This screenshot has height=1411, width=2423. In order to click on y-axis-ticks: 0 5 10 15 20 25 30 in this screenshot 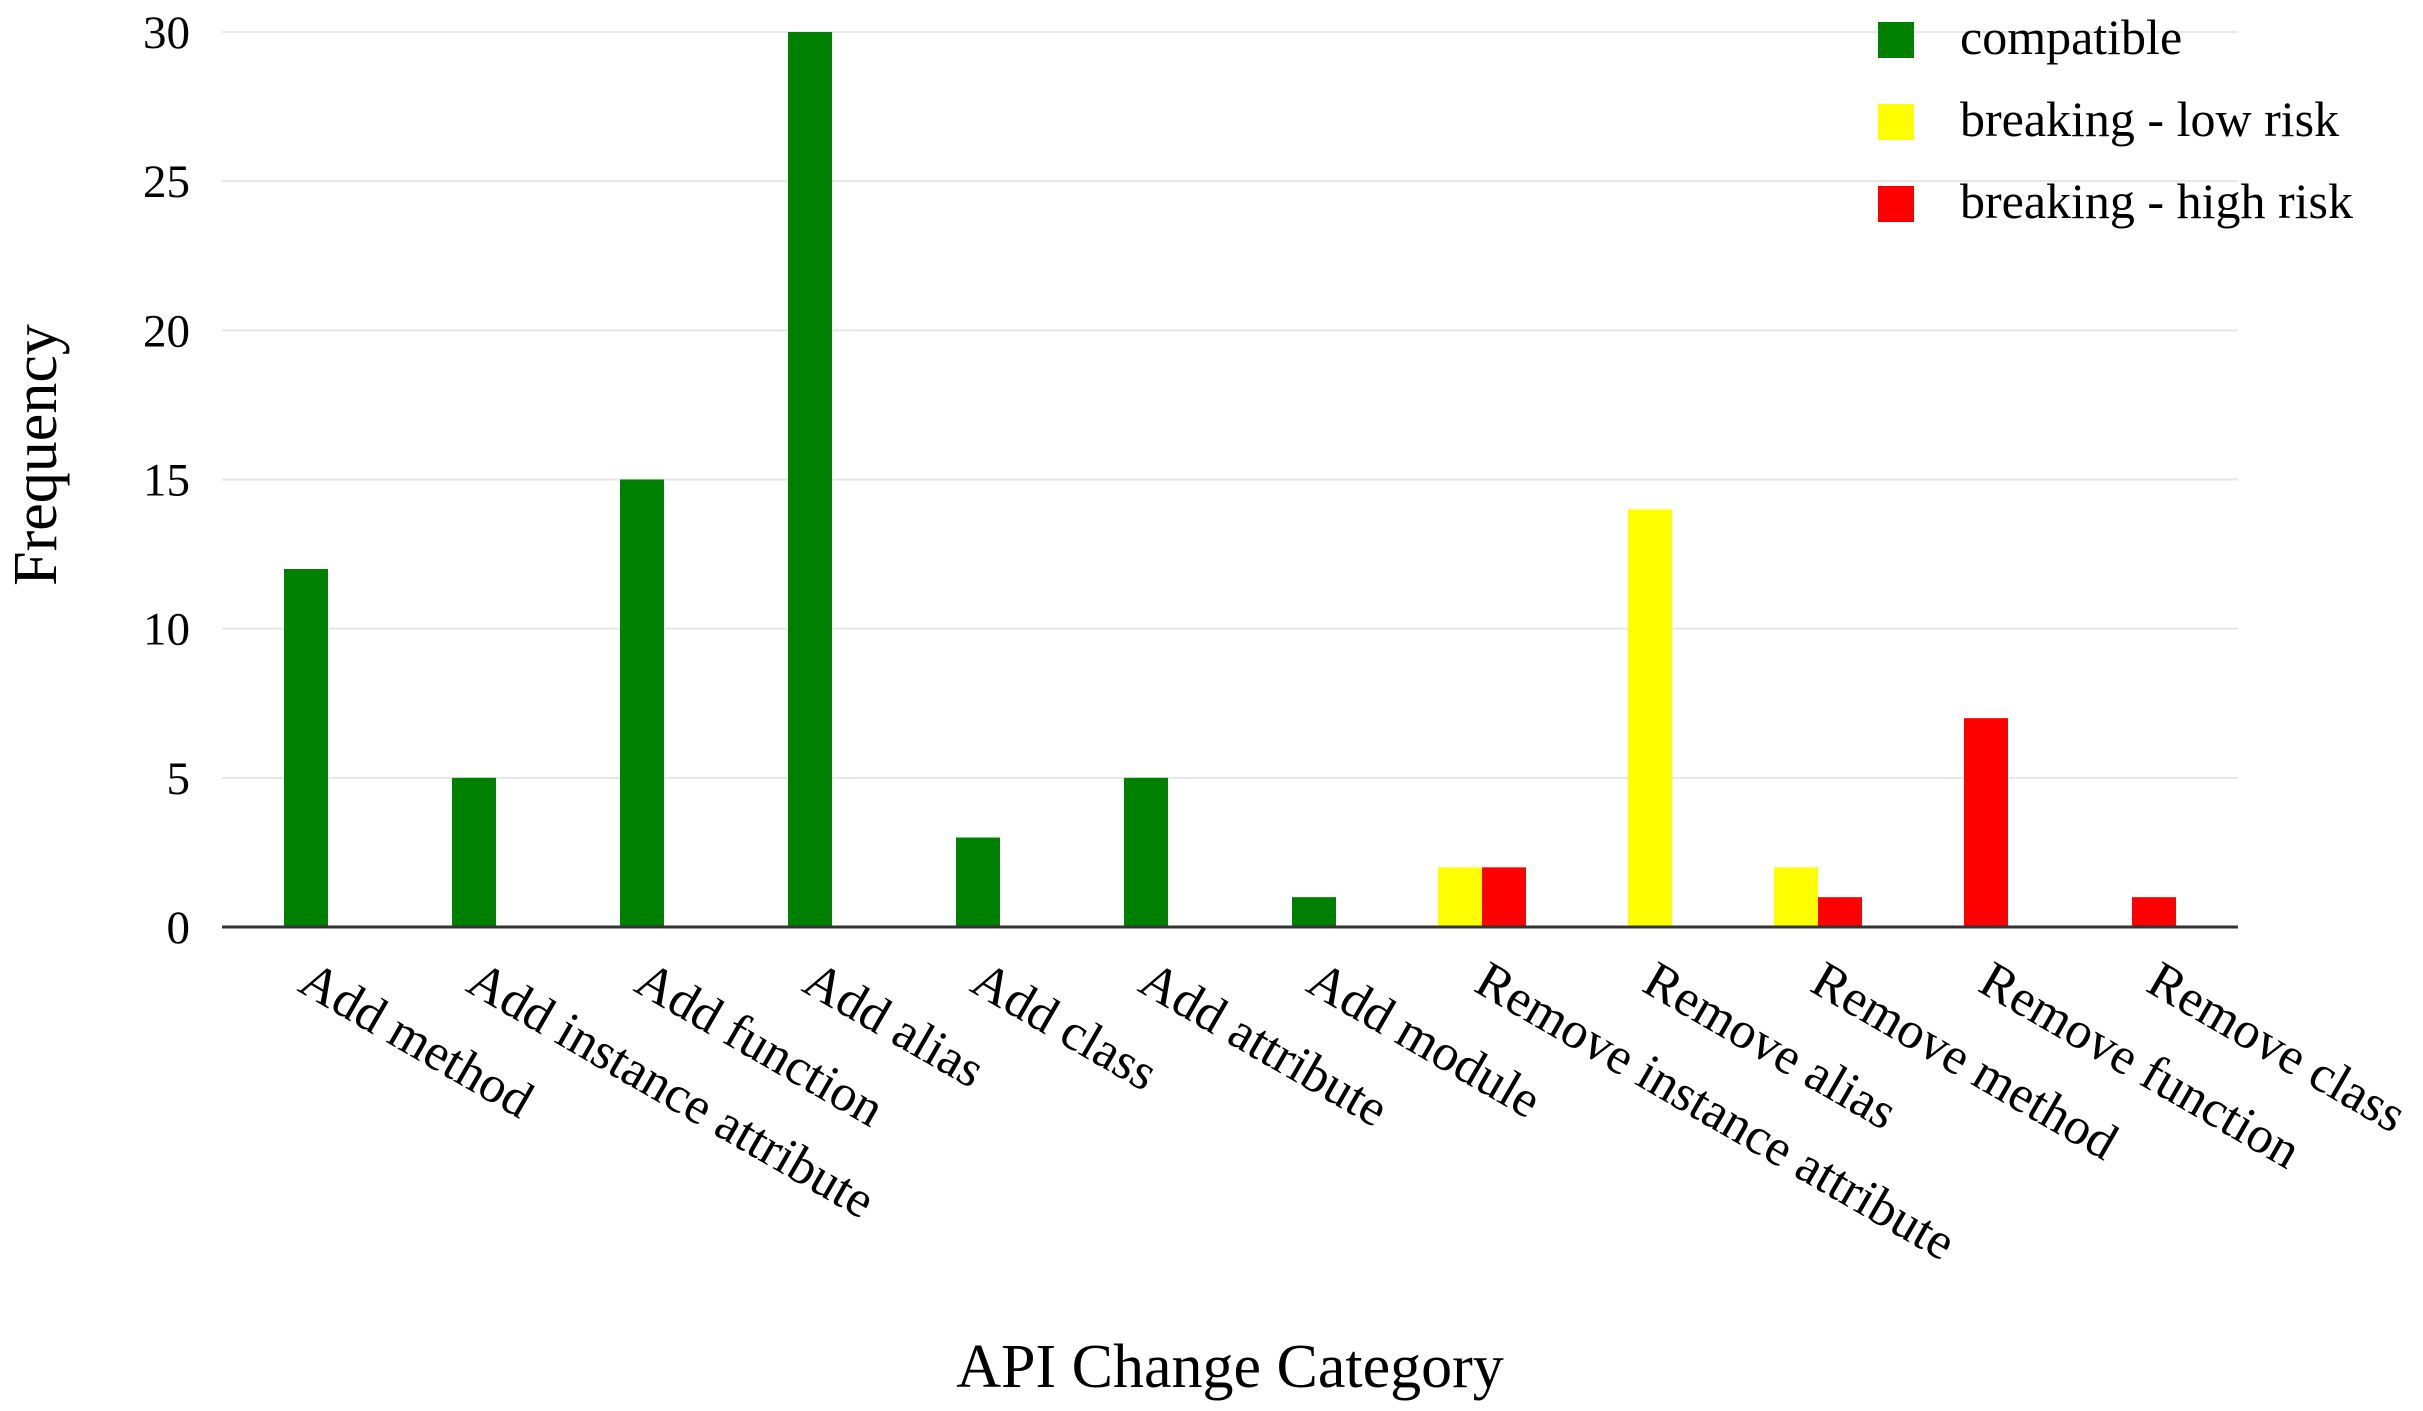, I will do `click(166, 480)`.